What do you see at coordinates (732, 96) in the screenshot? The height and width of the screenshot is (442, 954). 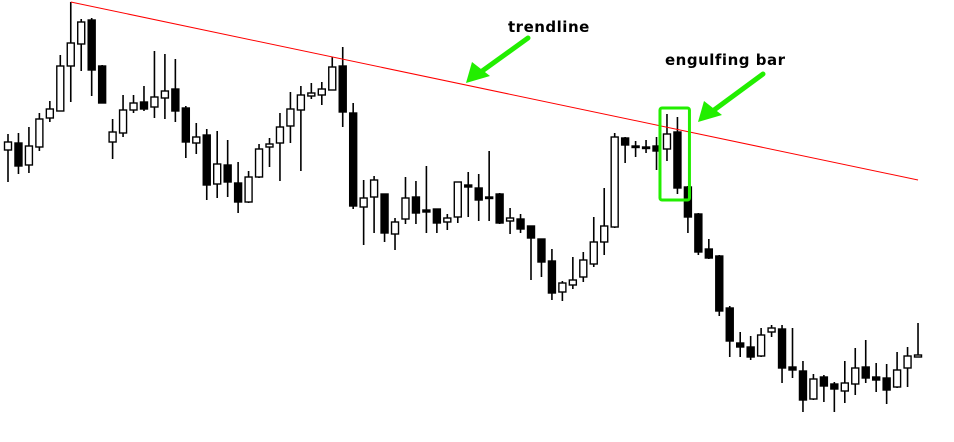 I see `engulfing-arrow-icon` at bounding box center [732, 96].